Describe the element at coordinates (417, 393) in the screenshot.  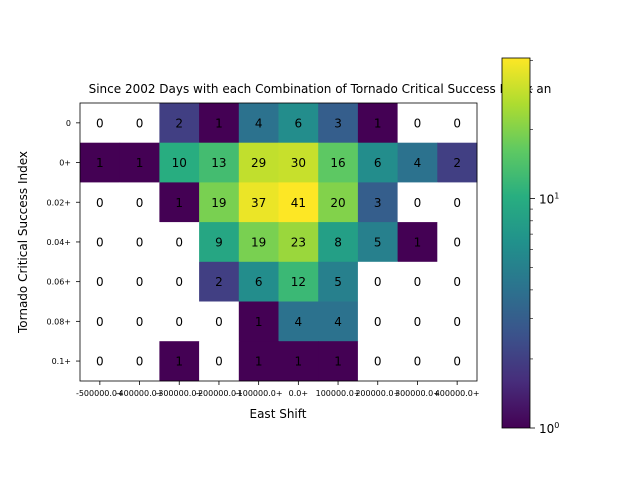
I see `x-tick-label: 300000.0+` at that location.